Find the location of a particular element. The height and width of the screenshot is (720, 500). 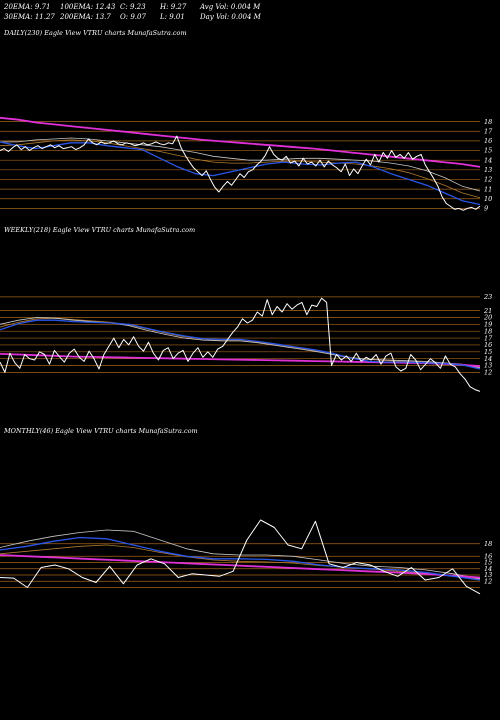

monthly-tick-label-2: 15 is located at coordinates (488, 563).